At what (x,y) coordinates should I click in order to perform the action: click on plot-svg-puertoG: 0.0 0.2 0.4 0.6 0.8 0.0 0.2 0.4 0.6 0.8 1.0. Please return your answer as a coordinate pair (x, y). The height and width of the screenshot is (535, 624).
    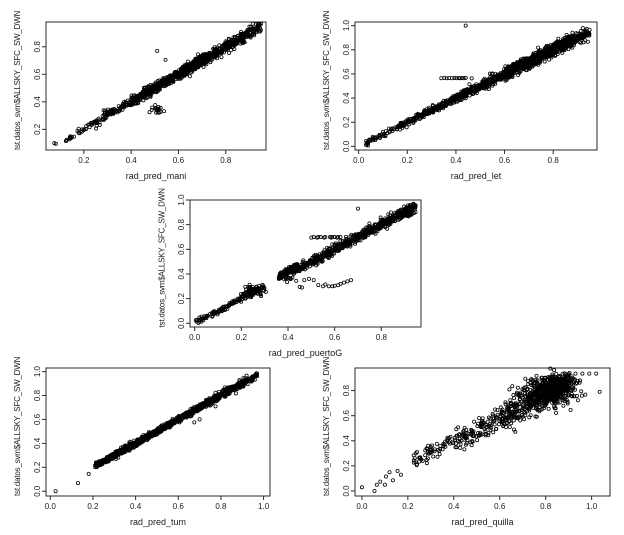
    Looking at the image, I should click on (299, 268).